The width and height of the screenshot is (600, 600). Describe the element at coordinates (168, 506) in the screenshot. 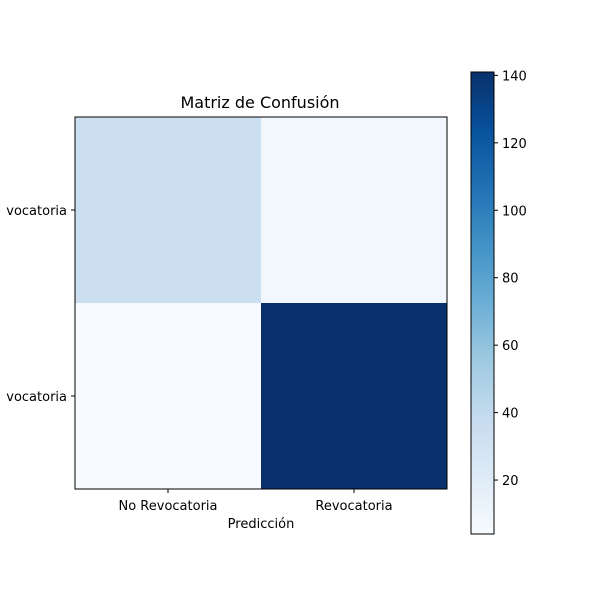

I see `x-tick-label: No Revocatoria` at that location.